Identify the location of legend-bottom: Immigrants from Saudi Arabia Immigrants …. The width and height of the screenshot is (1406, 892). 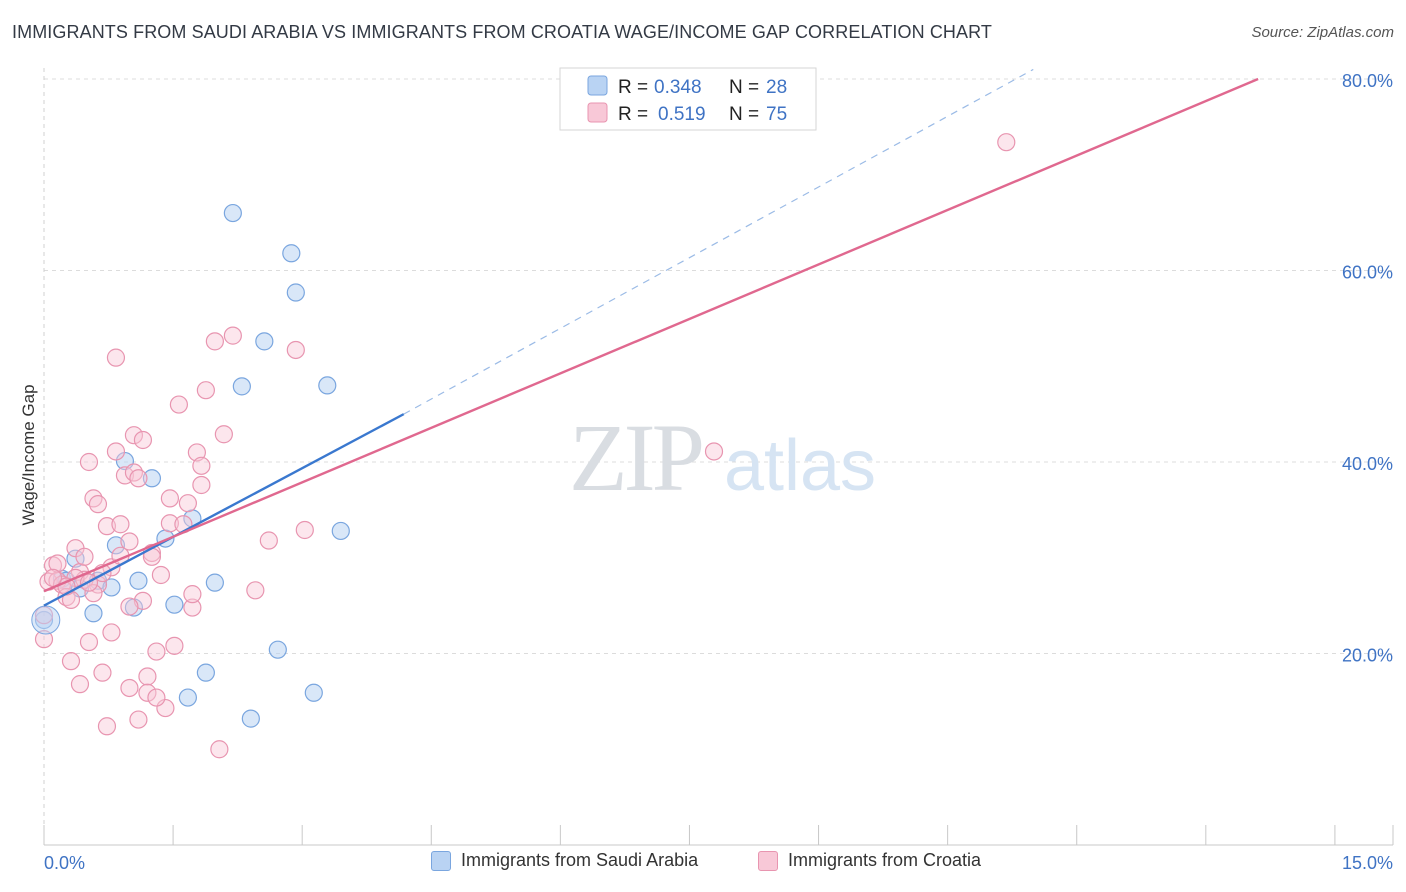
(703, 865).